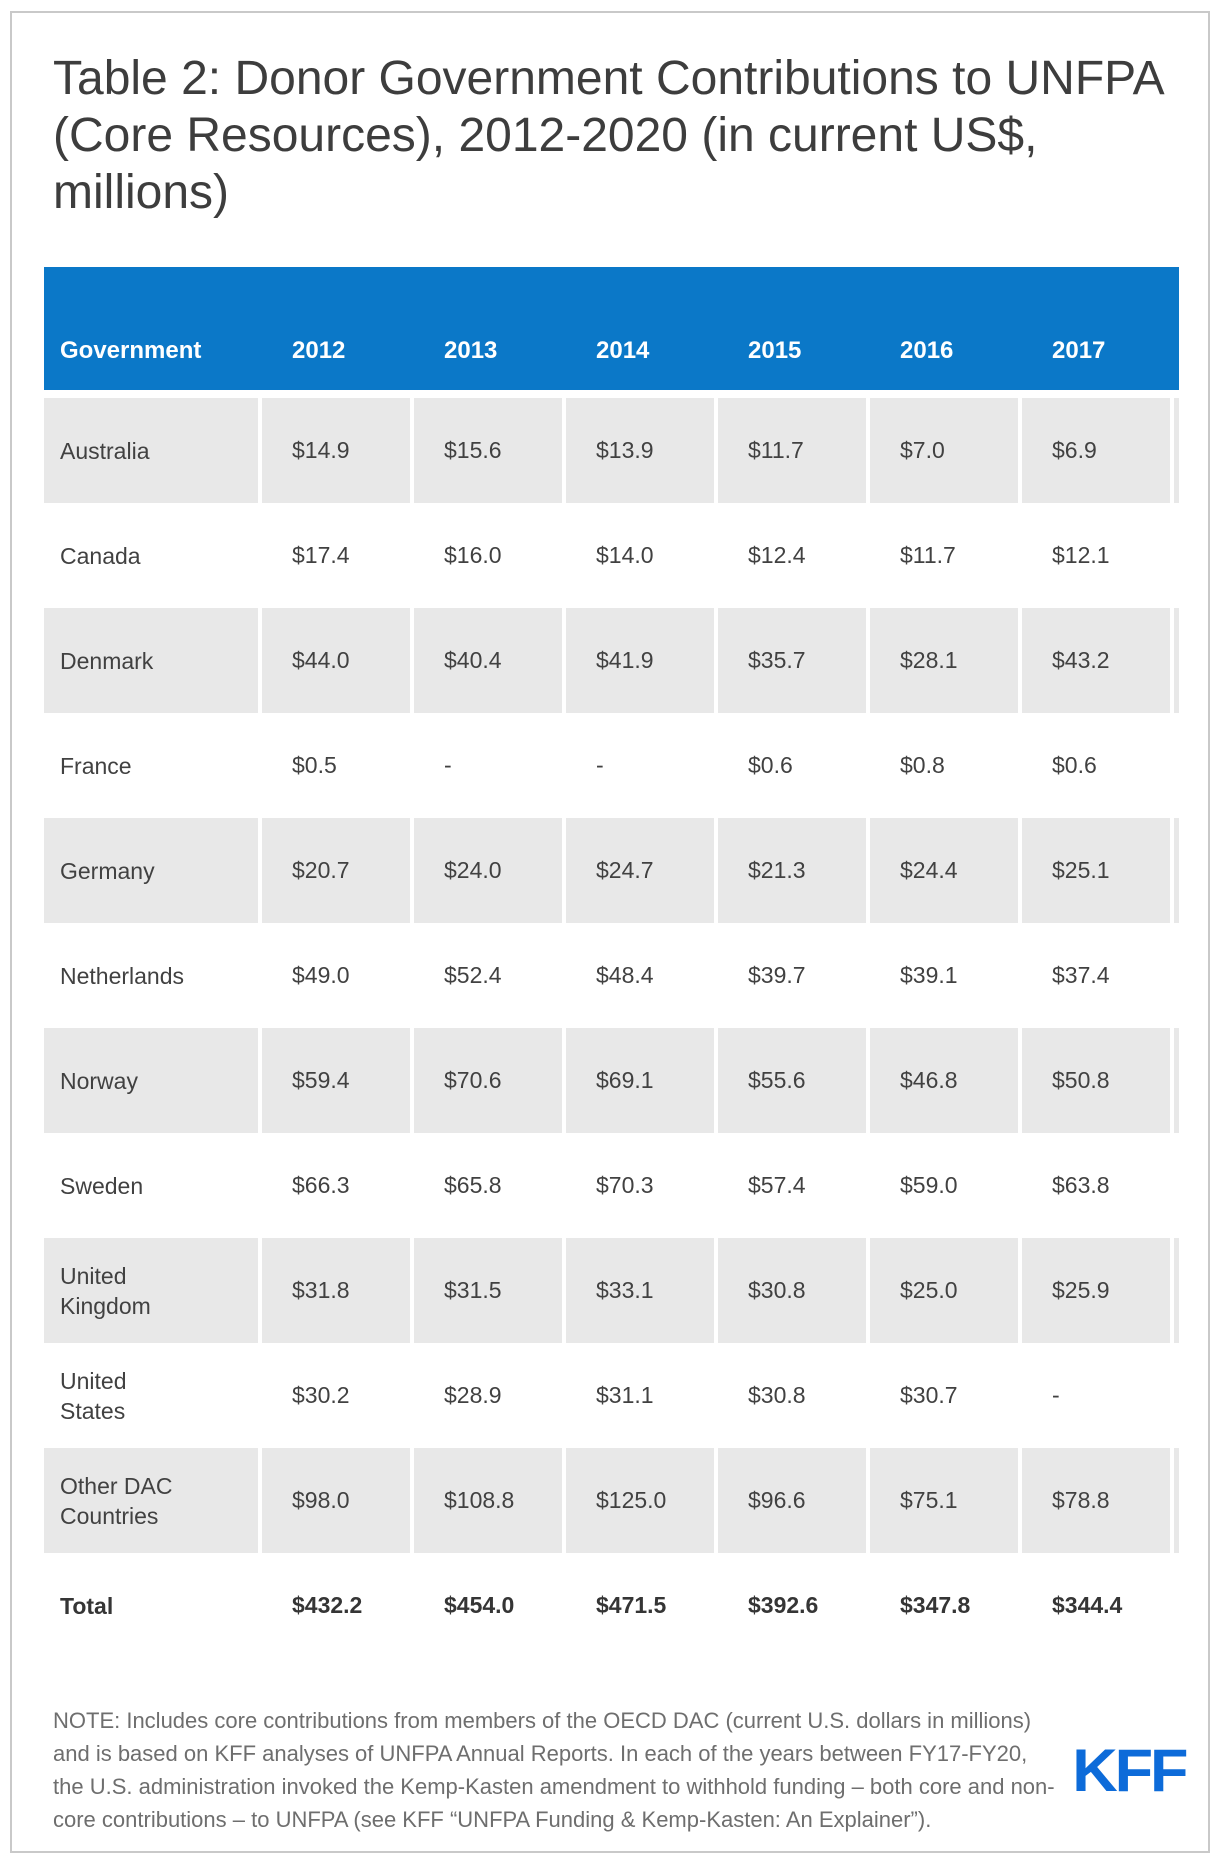 The image size is (1220, 1864). Describe the element at coordinates (1081, 555) in the screenshot. I see `table-cell: $12.1` at that location.